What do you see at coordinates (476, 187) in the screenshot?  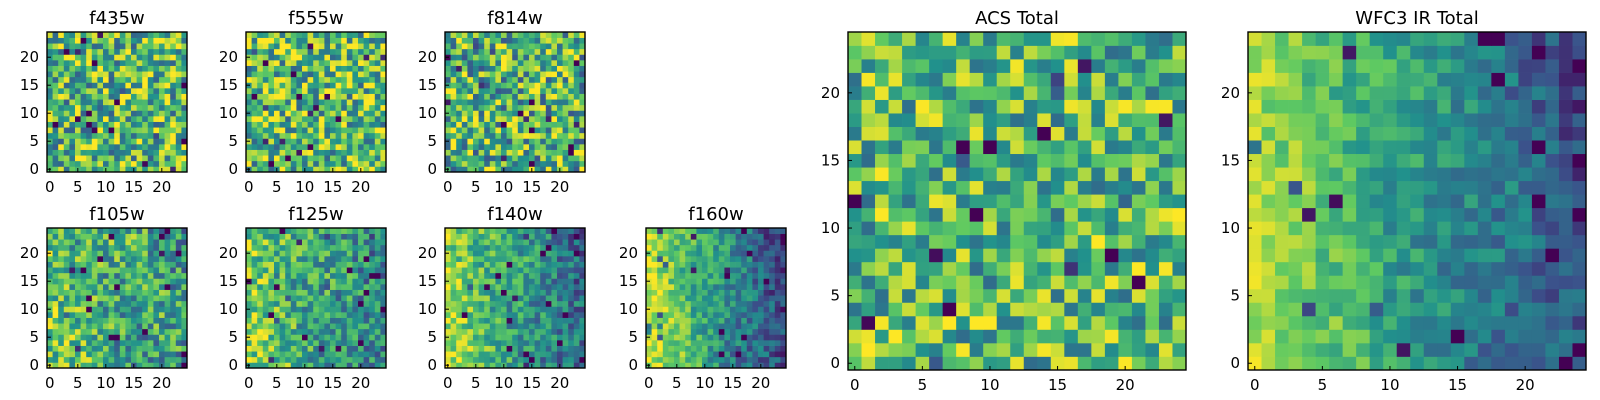 I see `x-tick-label: 5` at bounding box center [476, 187].